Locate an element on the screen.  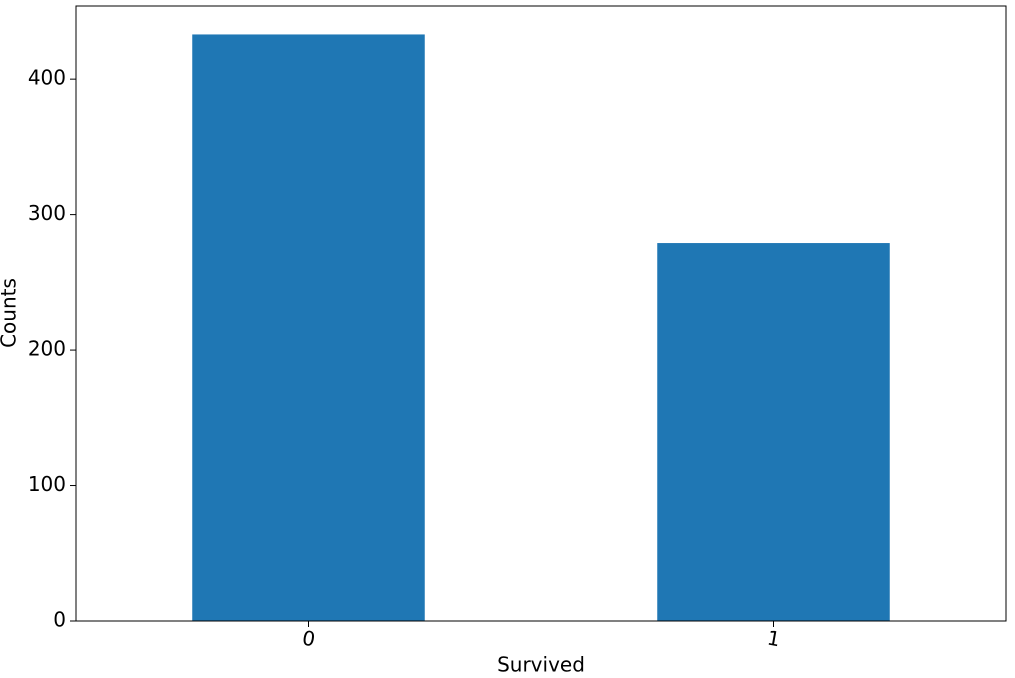
y-tick-label: 200 is located at coordinates (47, 349).